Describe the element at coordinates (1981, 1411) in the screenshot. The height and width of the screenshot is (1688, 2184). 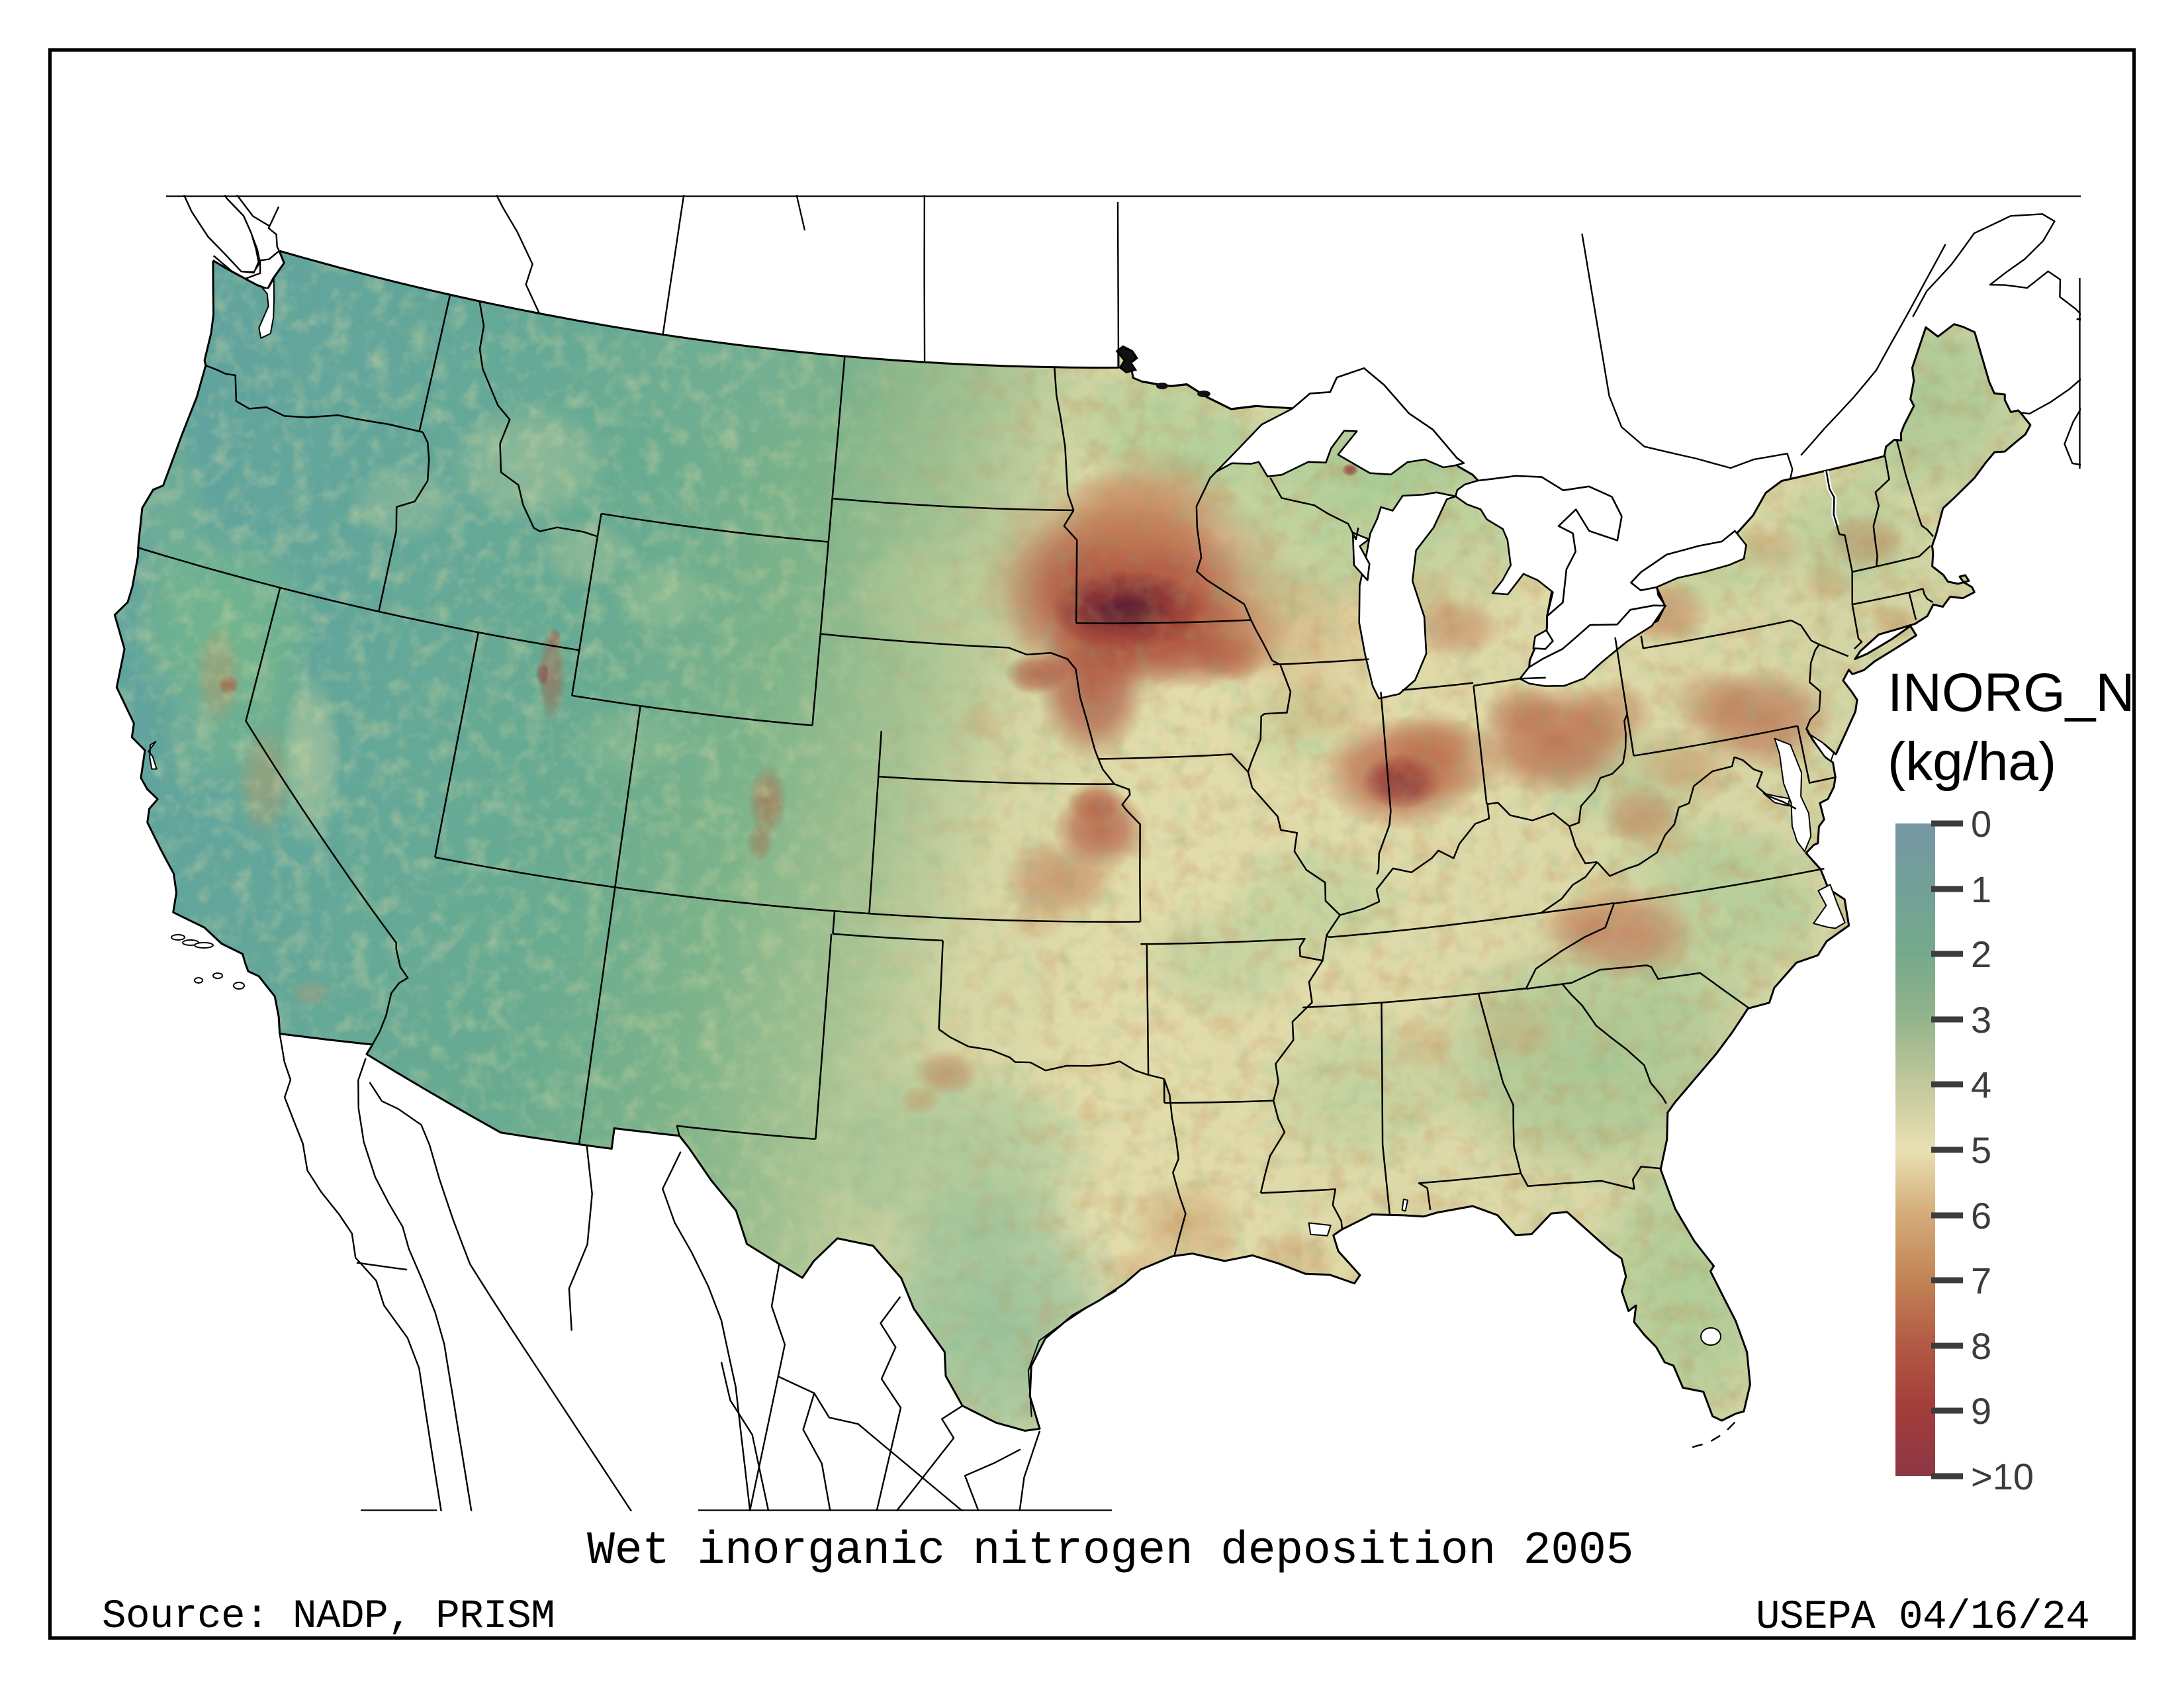
I see `svg-text: 9` at that location.